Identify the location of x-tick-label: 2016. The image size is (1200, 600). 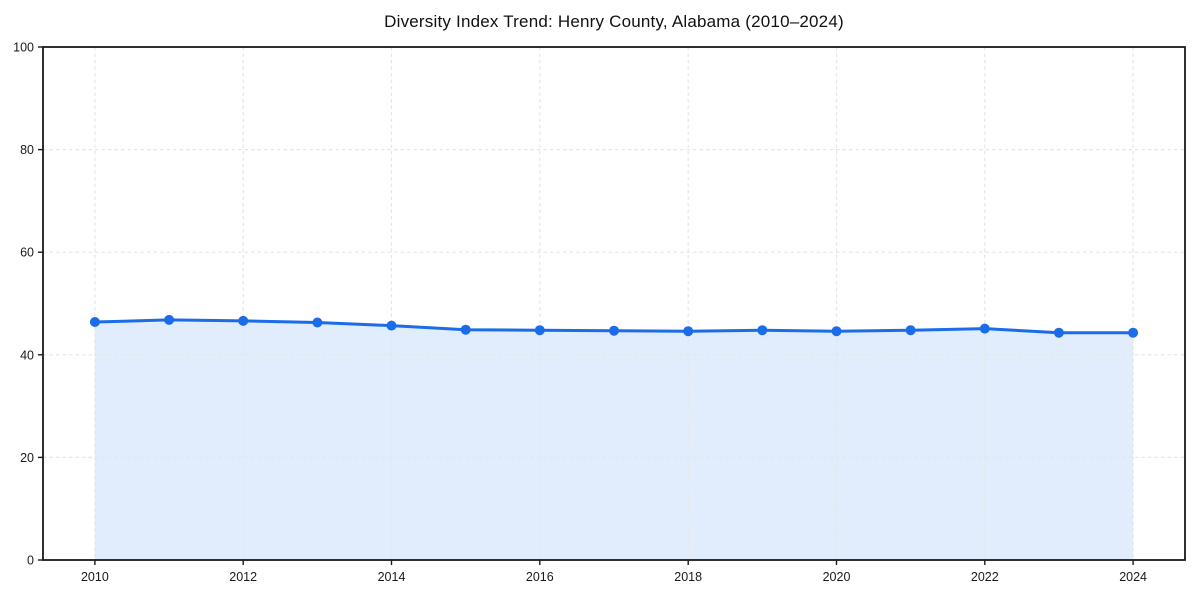
(540, 577).